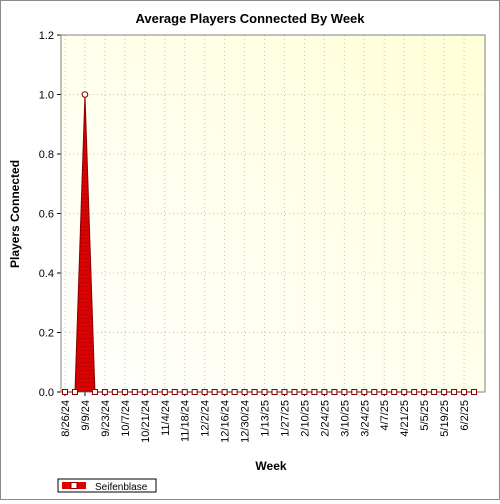 The image size is (500, 504). What do you see at coordinates (305, 418) in the screenshot?
I see `x-tick-label: 2/10/25` at bounding box center [305, 418].